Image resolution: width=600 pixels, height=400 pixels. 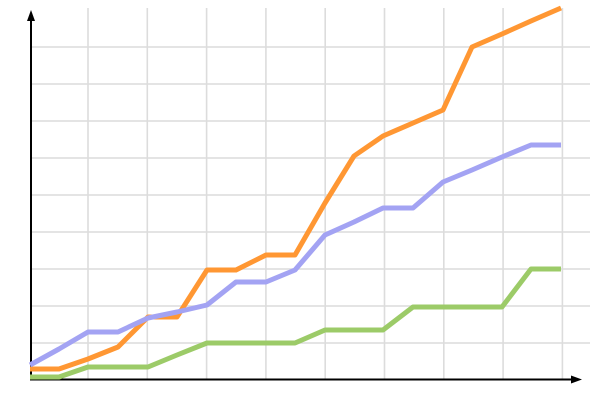 What do you see at coordinates (31, 15) in the screenshot?
I see `y-axis-arrow-icon` at bounding box center [31, 15].